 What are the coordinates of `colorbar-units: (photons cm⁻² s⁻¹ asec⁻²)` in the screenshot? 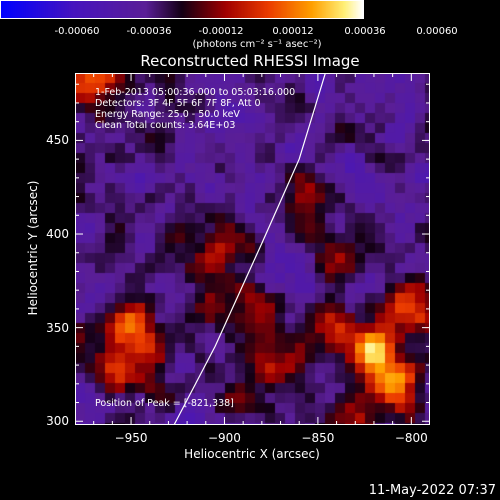 It's located at (257, 44).